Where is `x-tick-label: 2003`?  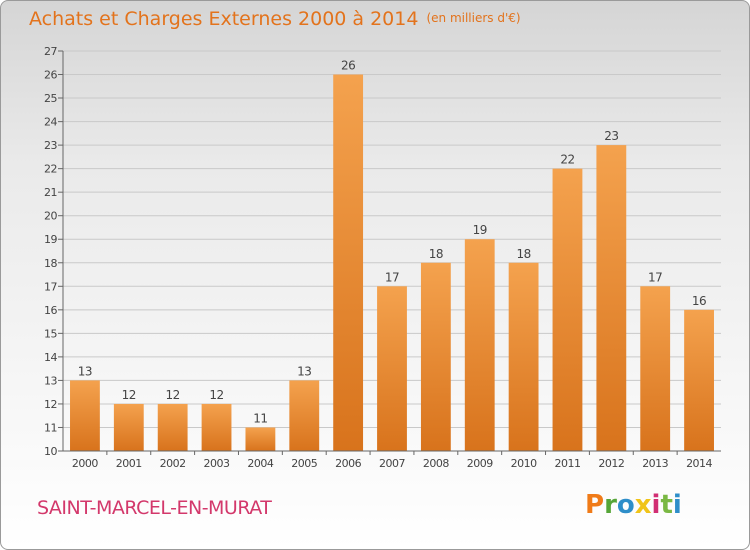 x-tick-label: 2003 is located at coordinates (217, 463).